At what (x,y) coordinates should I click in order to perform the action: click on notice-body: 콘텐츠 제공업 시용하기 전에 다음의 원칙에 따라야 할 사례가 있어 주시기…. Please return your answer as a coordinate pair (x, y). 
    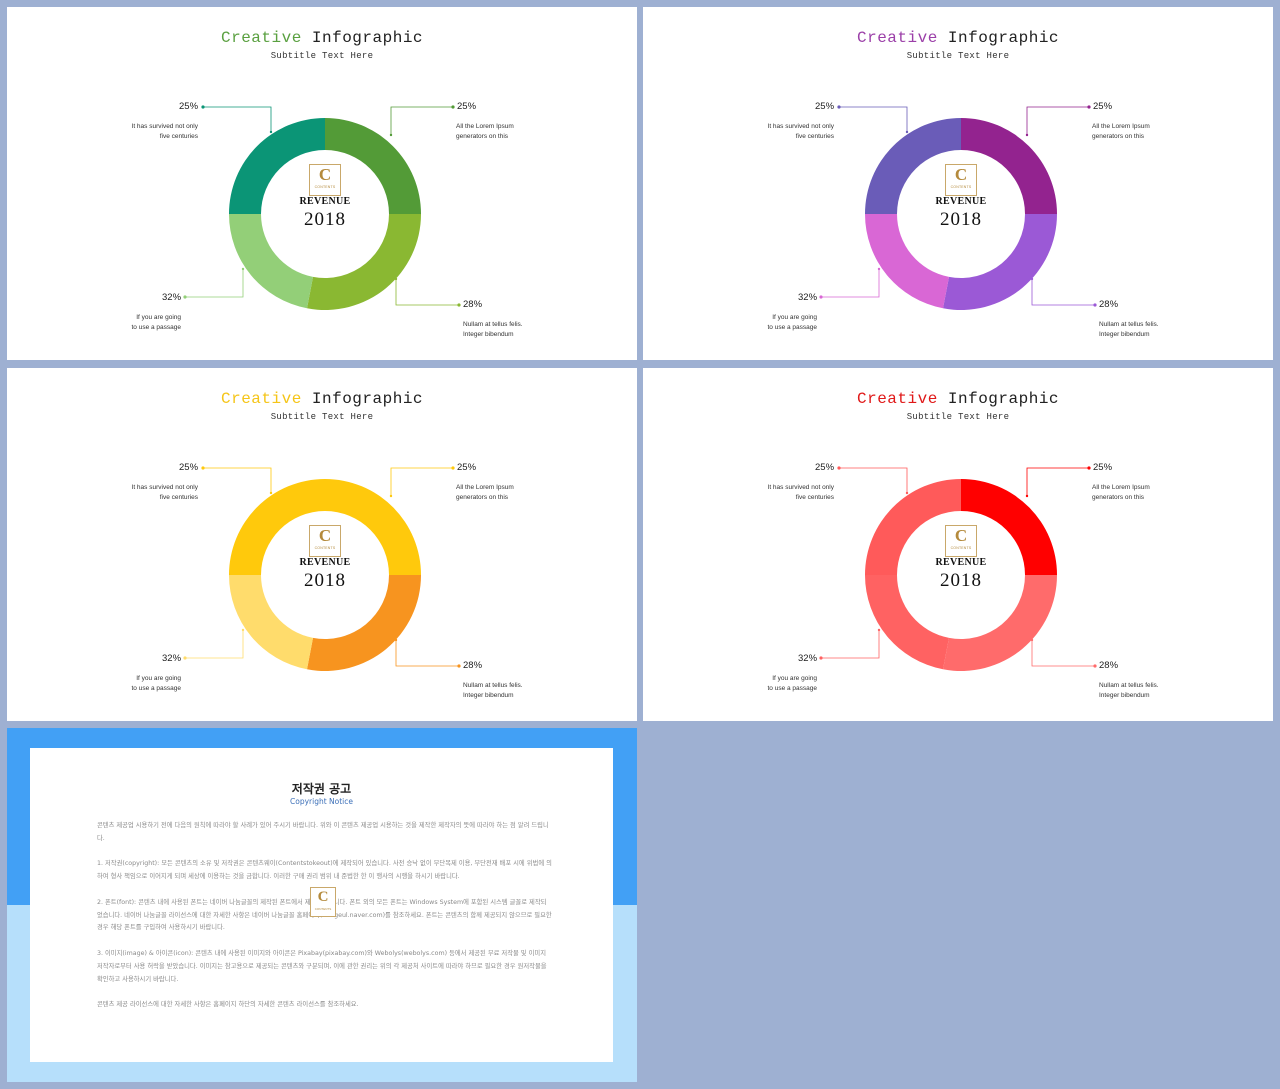
    Looking at the image, I should click on (324, 922).